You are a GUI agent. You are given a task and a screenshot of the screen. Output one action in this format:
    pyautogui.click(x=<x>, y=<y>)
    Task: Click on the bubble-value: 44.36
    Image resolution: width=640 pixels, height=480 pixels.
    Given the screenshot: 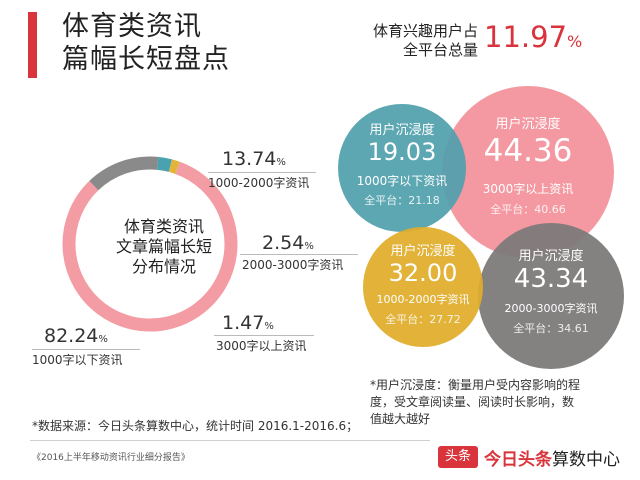 What is the action you would take?
    pyautogui.click(x=528, y=151)
    